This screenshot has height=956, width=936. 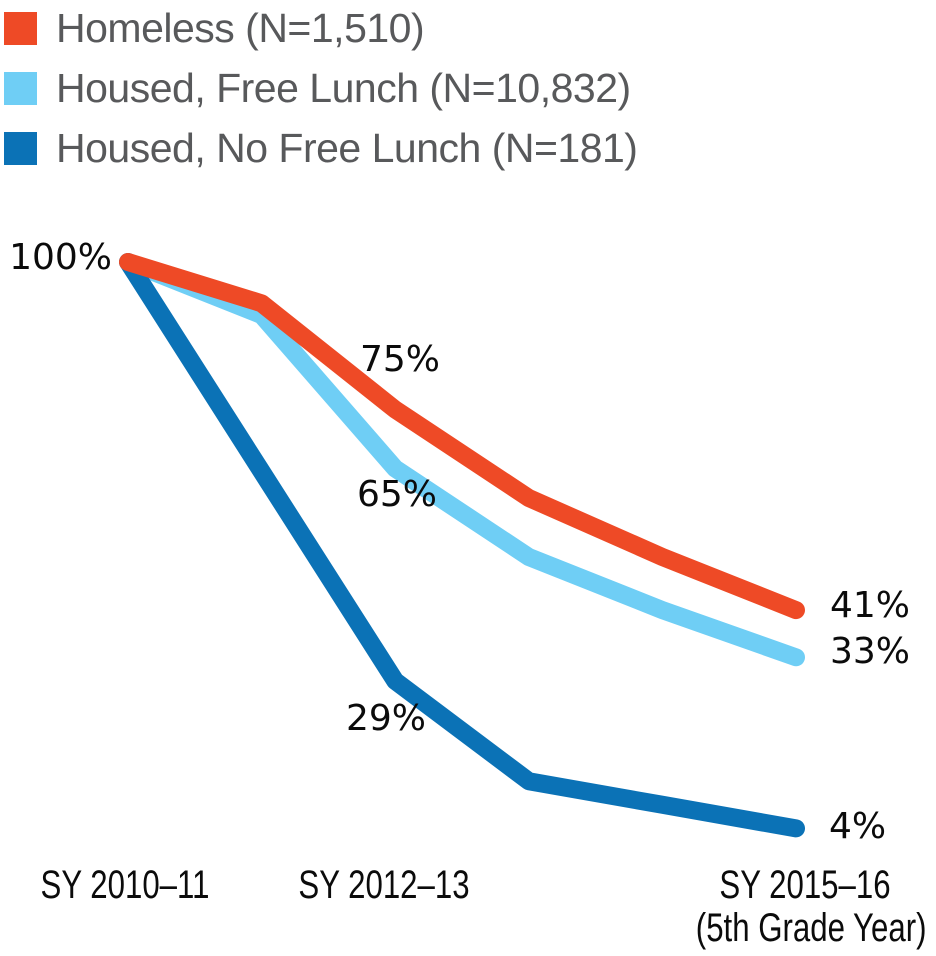 I want to click on point-label-housed-nofree-mid-29pct: 29%, so click(x=386, y=718).